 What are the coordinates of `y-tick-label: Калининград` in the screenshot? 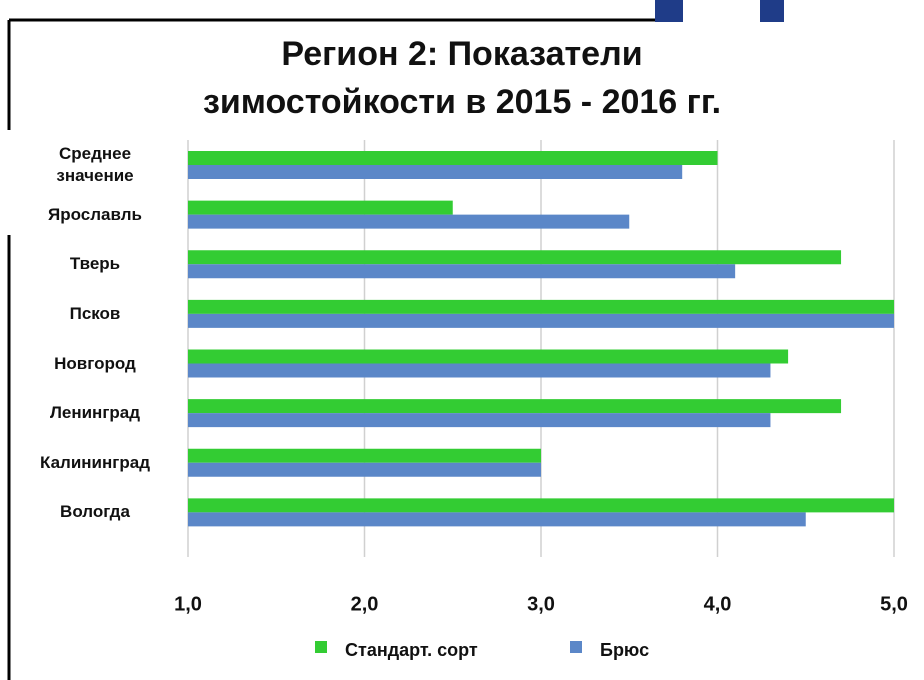 It's located at (95, 462).